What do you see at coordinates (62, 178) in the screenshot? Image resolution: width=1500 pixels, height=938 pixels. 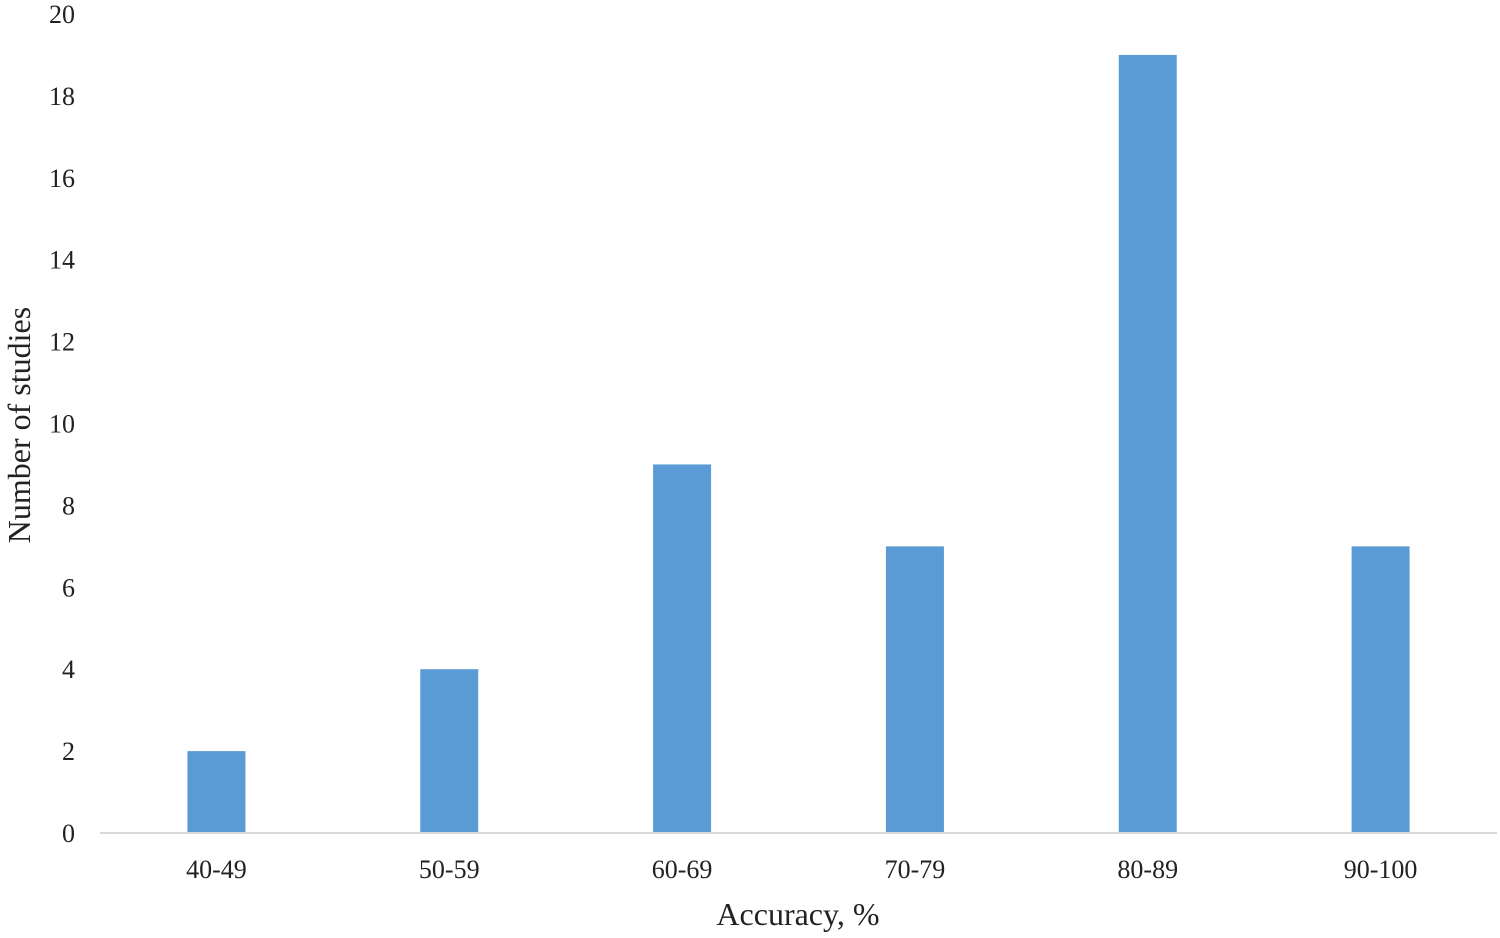 I see `y-tick-label: 16` at bounding box center [62, 178].